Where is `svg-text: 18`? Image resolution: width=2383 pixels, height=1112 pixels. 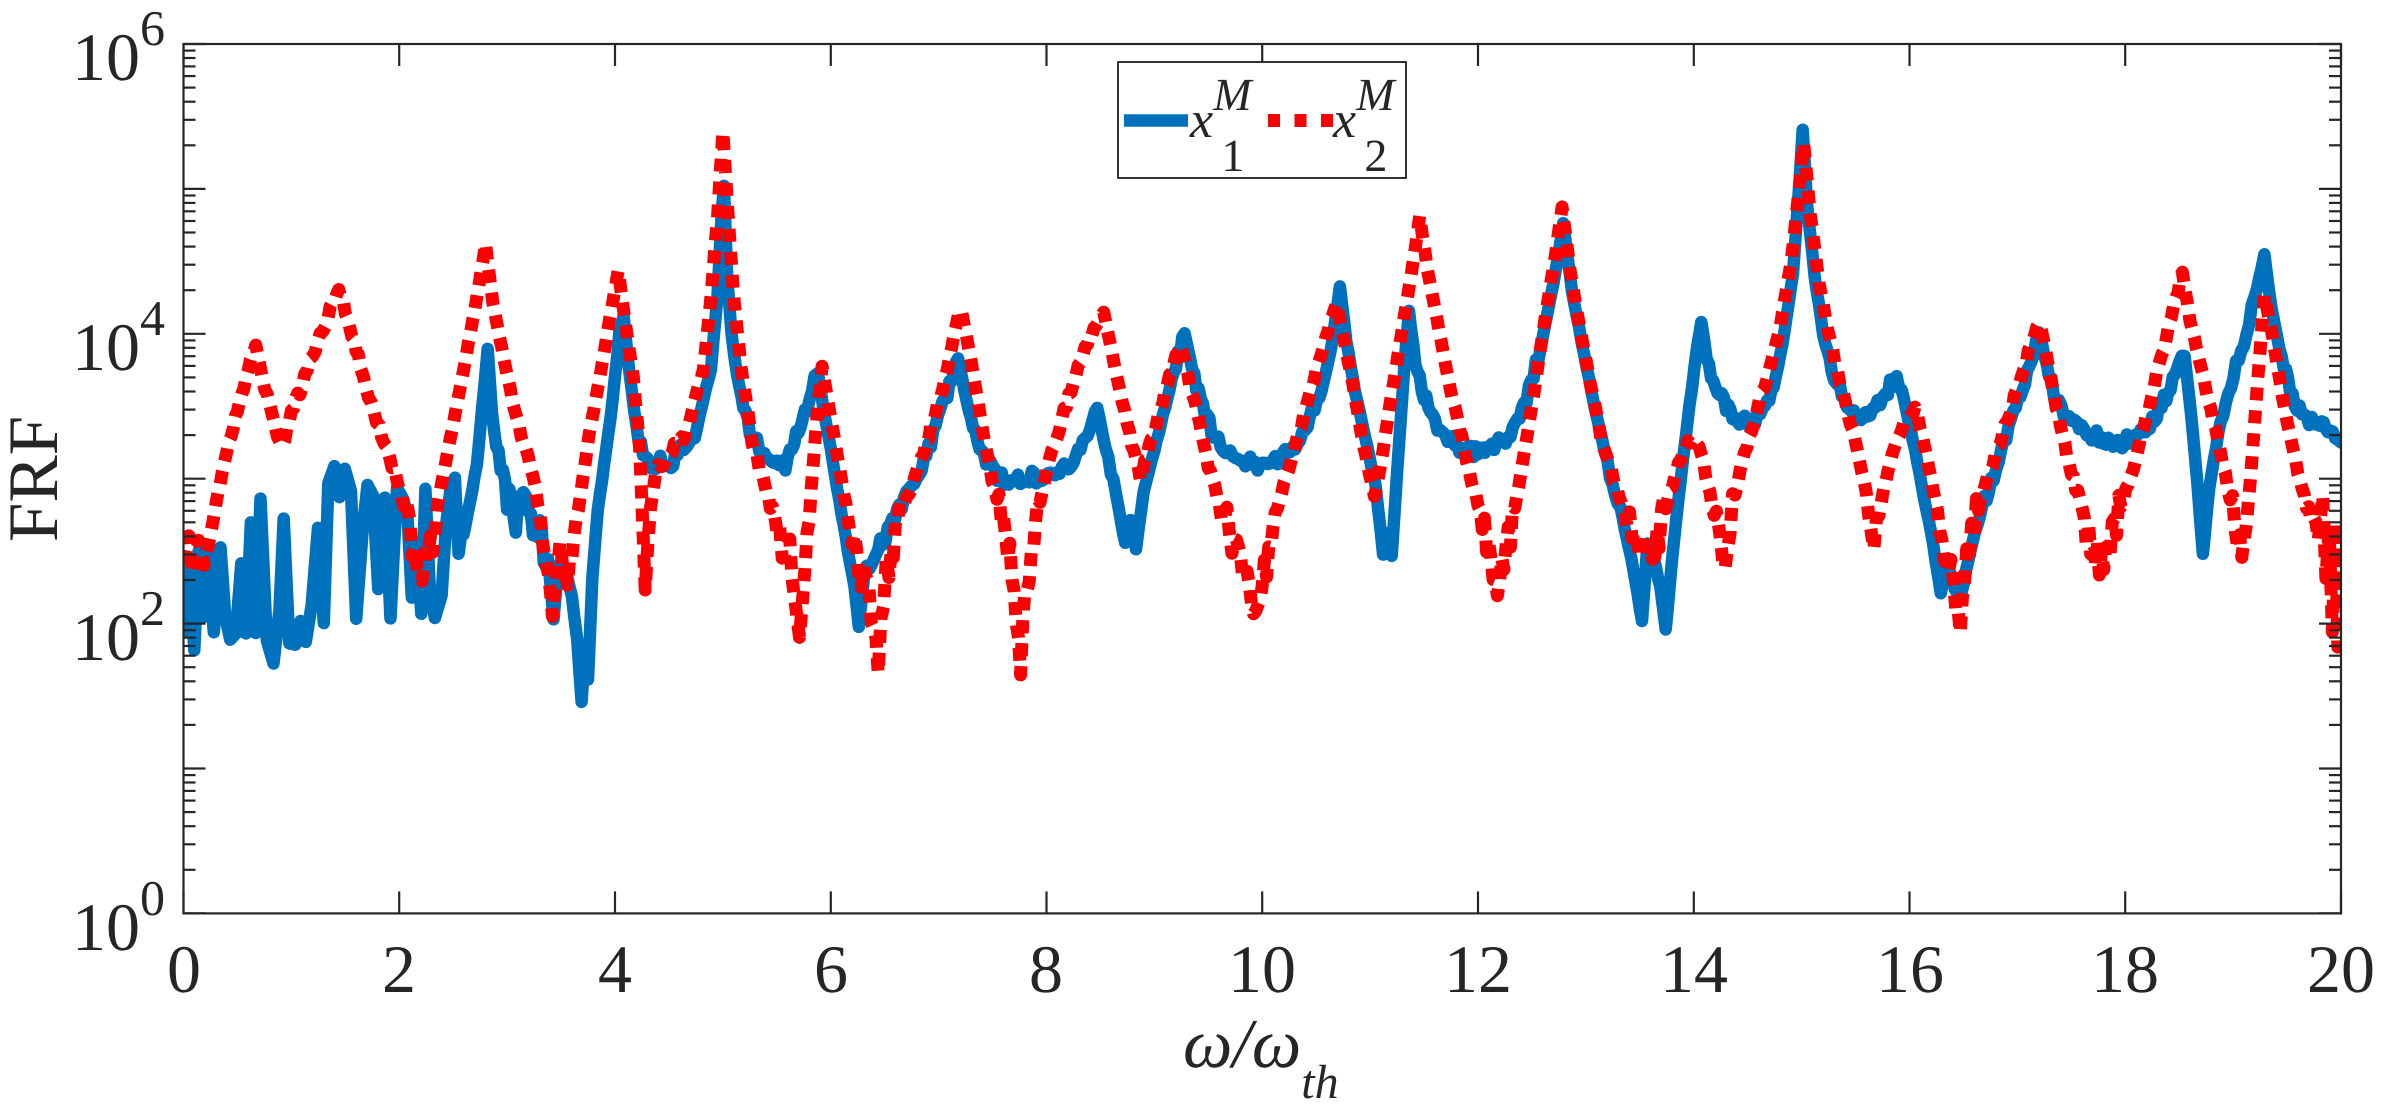 svg-text: 18 is located at coordinates (2125, 969).